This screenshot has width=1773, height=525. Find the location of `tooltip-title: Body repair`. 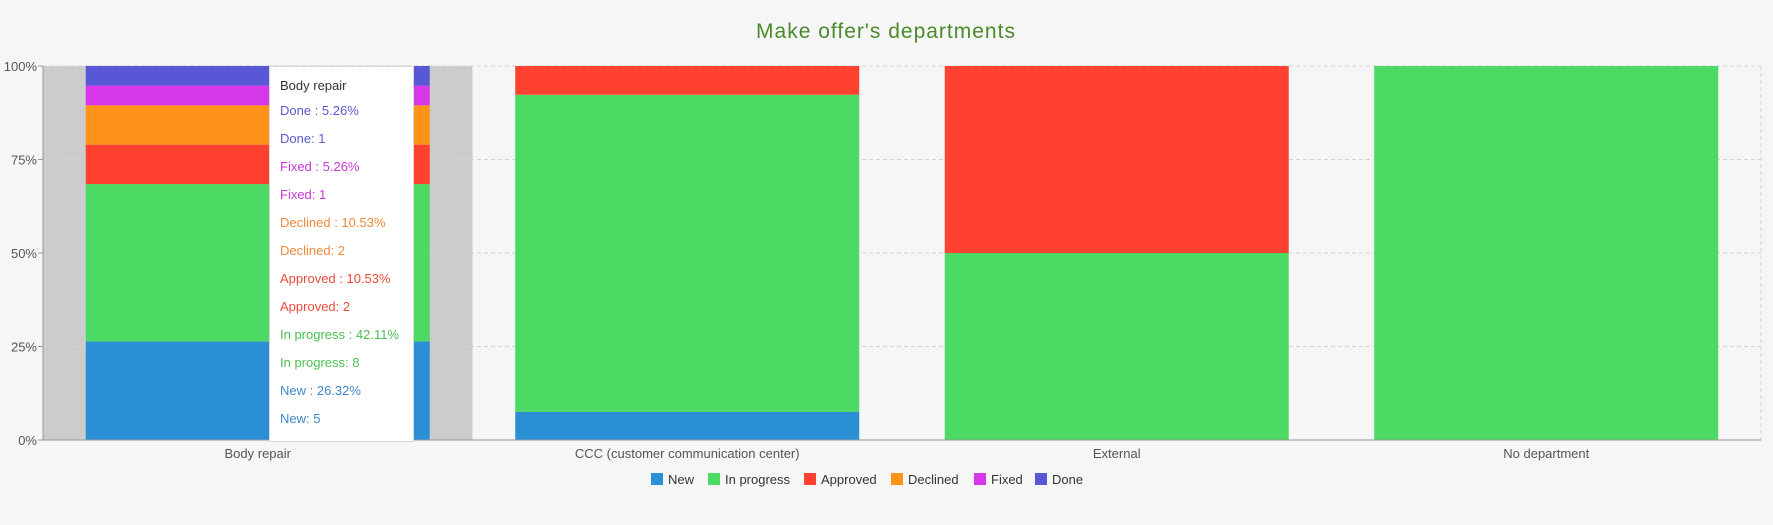

tooltip-title: Body repair is located at coordinates (313, 85).